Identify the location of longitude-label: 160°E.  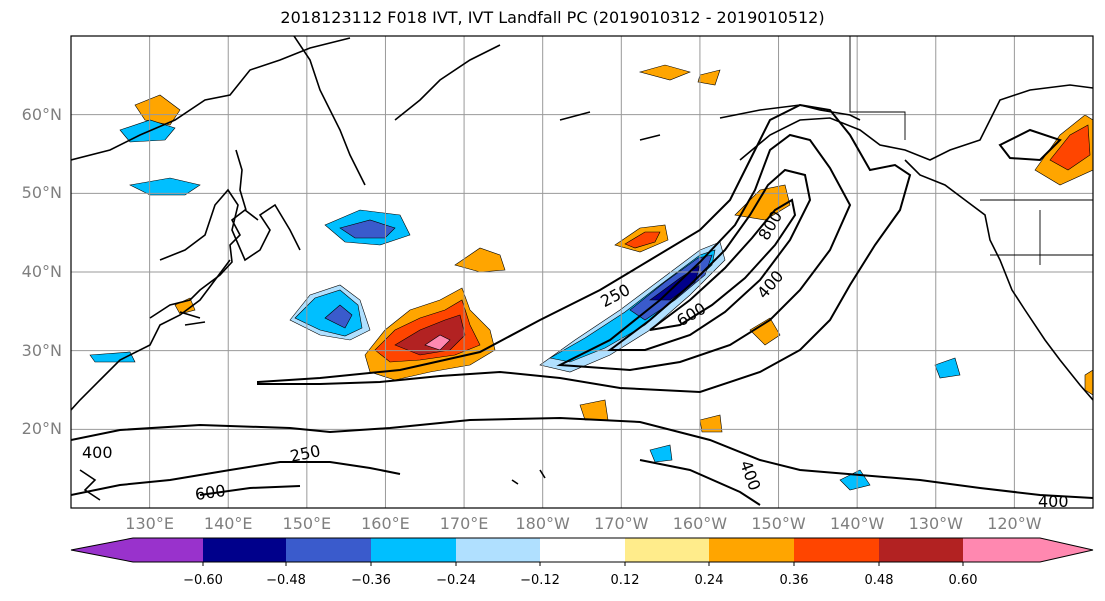
(385, 523).